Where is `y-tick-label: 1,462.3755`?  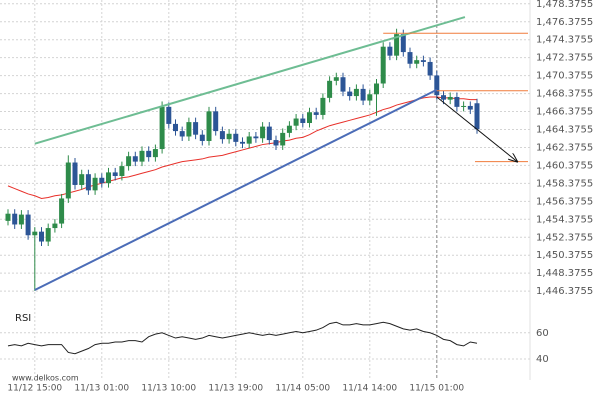 y-tick-label: 1,462.3755 is located at coordinates (564, 147).